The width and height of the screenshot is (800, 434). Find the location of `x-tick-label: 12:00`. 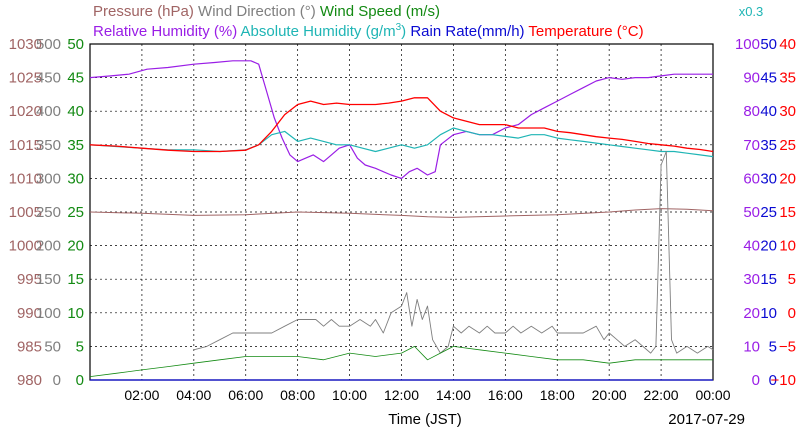

x-tick-label: 12:00 is located at coordinates (401, 395).